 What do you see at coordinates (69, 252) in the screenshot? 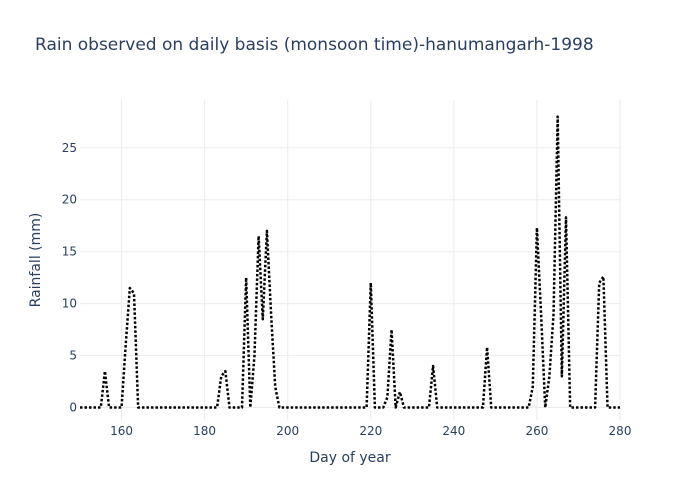
I see `y-tick-label: 15` at bounding box center [69, 252].